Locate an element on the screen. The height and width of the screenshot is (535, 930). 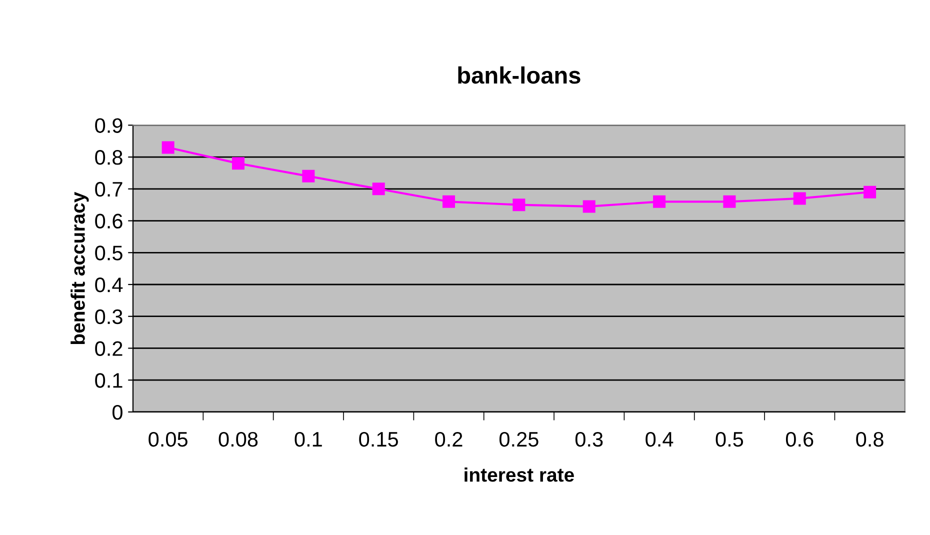
y-tick-label: 0.3 is located at coordinates (108, 316).